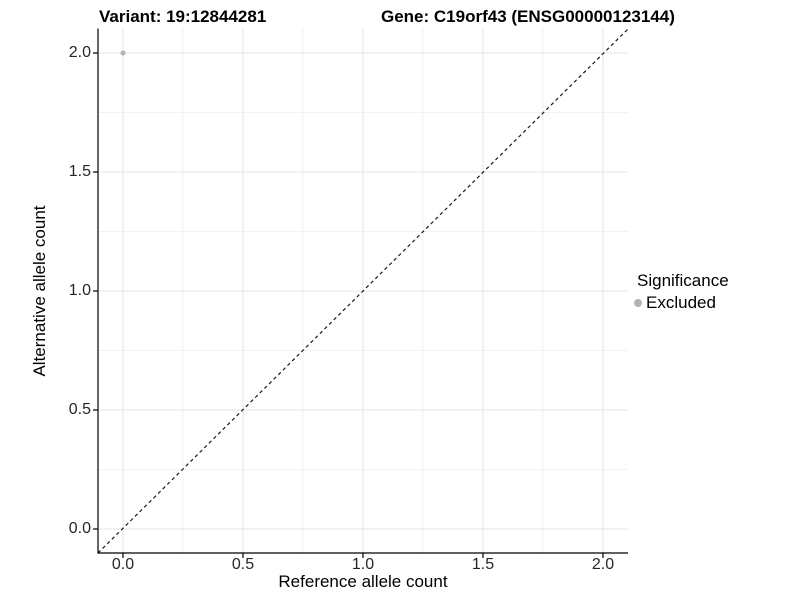 This screenshot has width=800, height=600. What do you see at coordinates (79, 528) in the screenshot?
I see `y-tick-label-0.0: 0.0` at bounding box center [79, 528].